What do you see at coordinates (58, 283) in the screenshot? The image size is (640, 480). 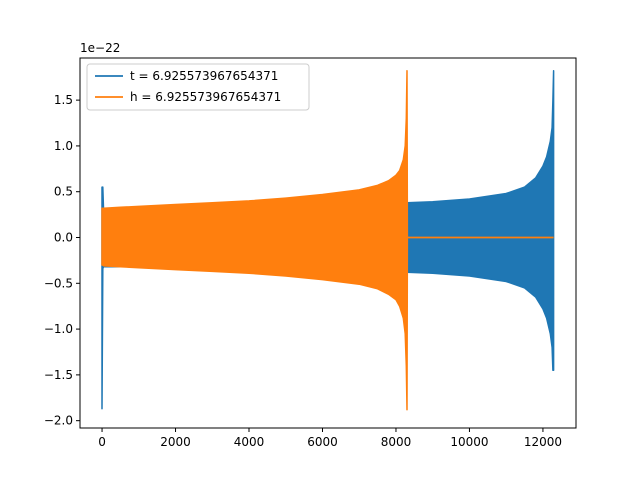 I see `y-tick-label: −0.5` at bounding box center [58, 283].